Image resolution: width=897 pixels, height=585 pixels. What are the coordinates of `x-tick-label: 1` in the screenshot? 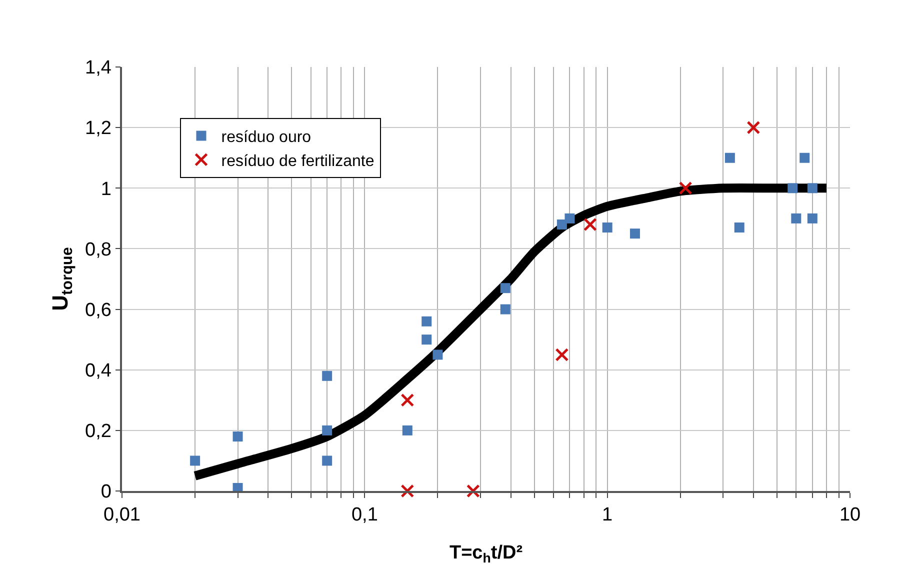 It's located at (607, 515).